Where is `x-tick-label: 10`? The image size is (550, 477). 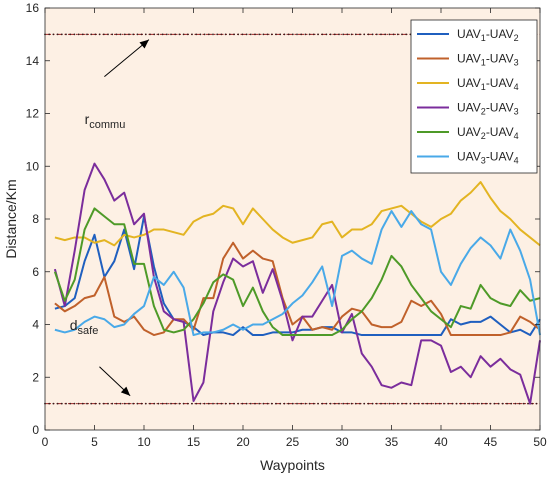
x-tick-label: 10 is located at coordinates (144, 442).